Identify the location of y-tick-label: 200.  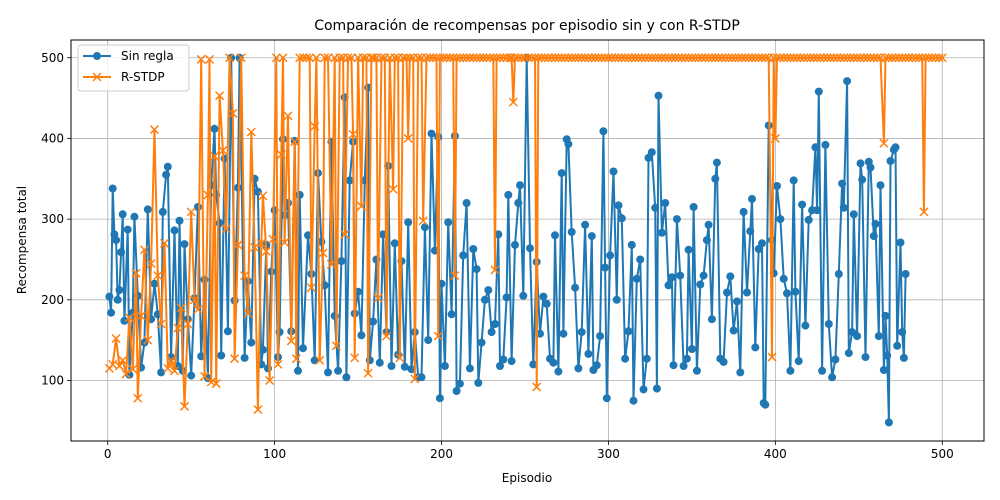
(52, 300).